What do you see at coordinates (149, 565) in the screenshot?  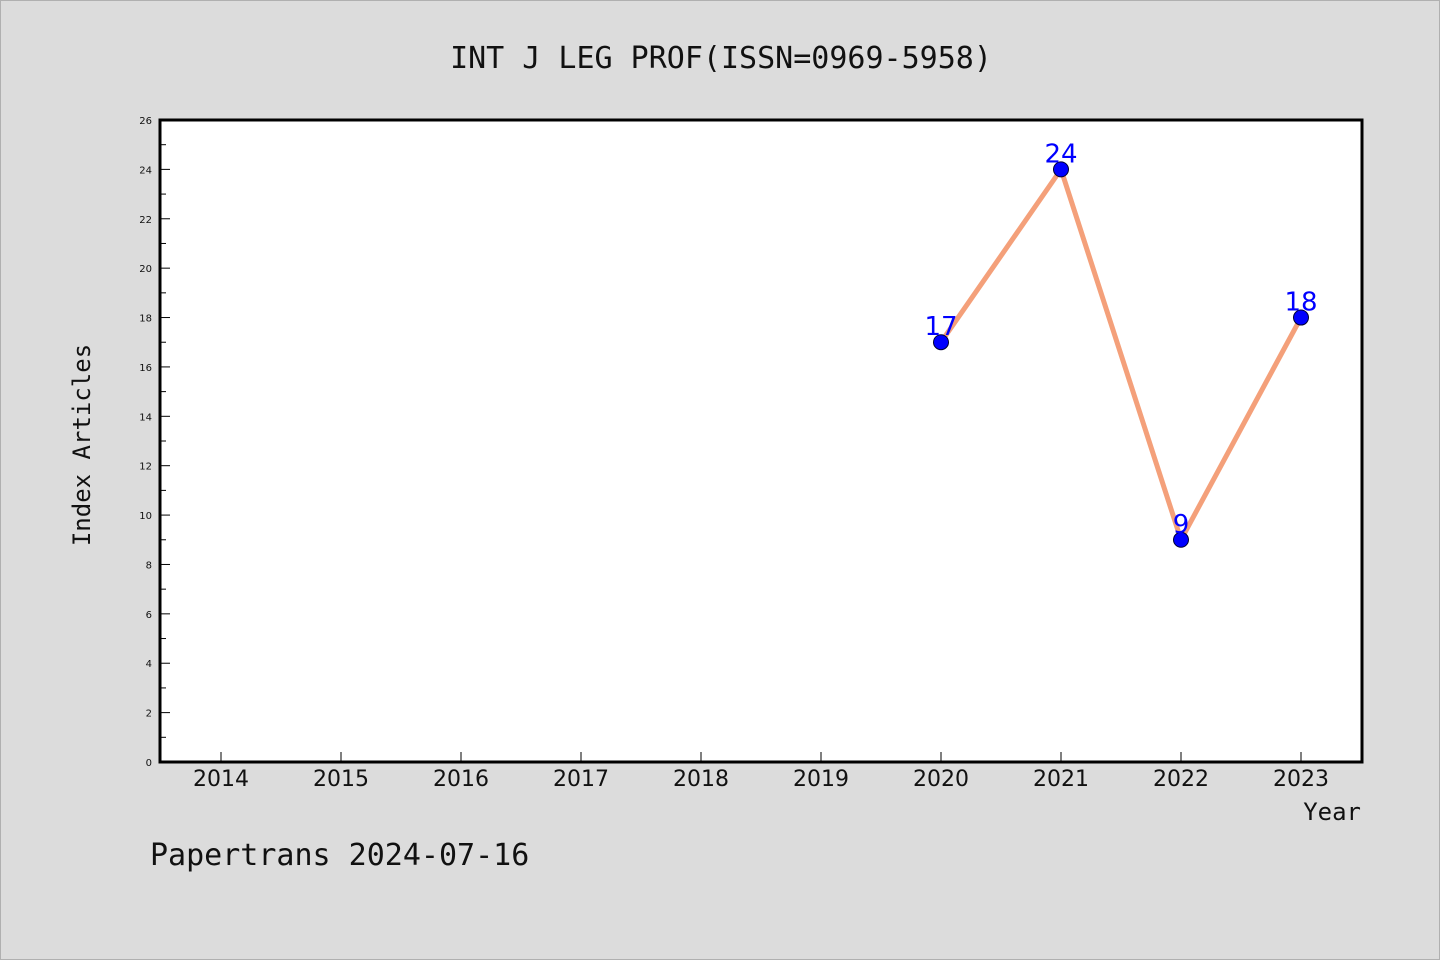 I see `y-tick-label: 8` at bounding box center [149, 565].